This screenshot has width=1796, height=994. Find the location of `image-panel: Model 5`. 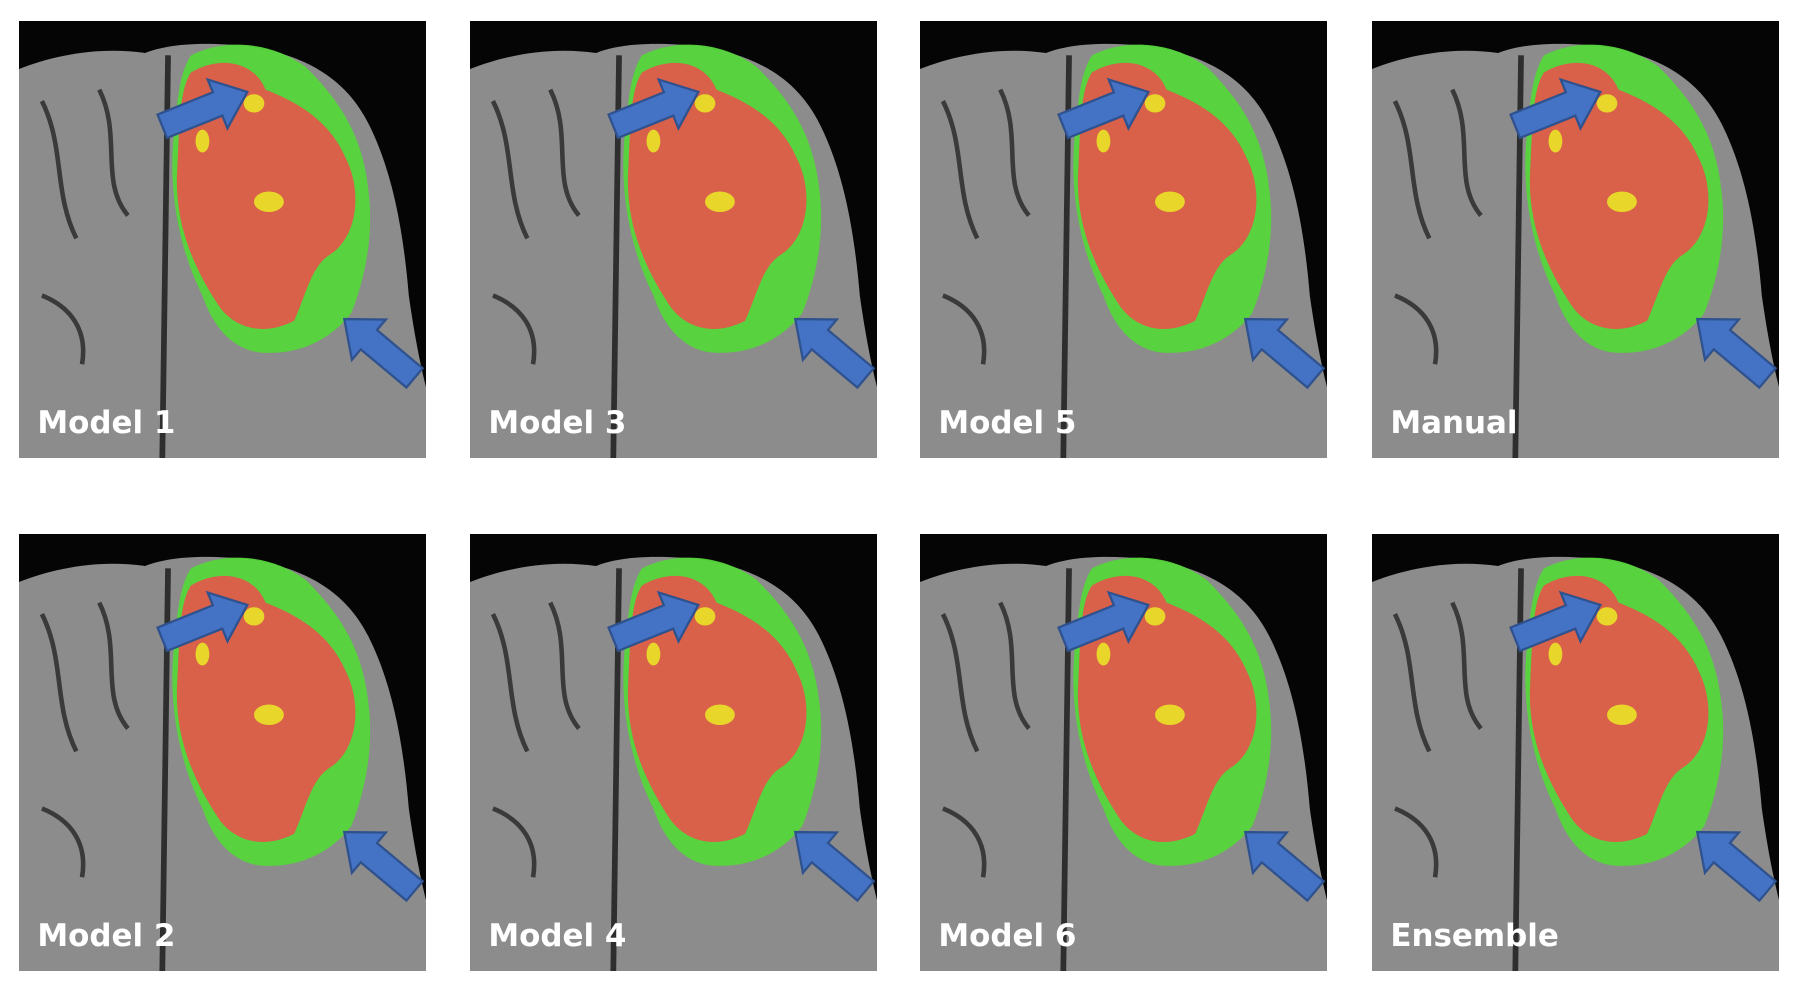

image-panel: Model 5 is located at coordinates (1123, 239).